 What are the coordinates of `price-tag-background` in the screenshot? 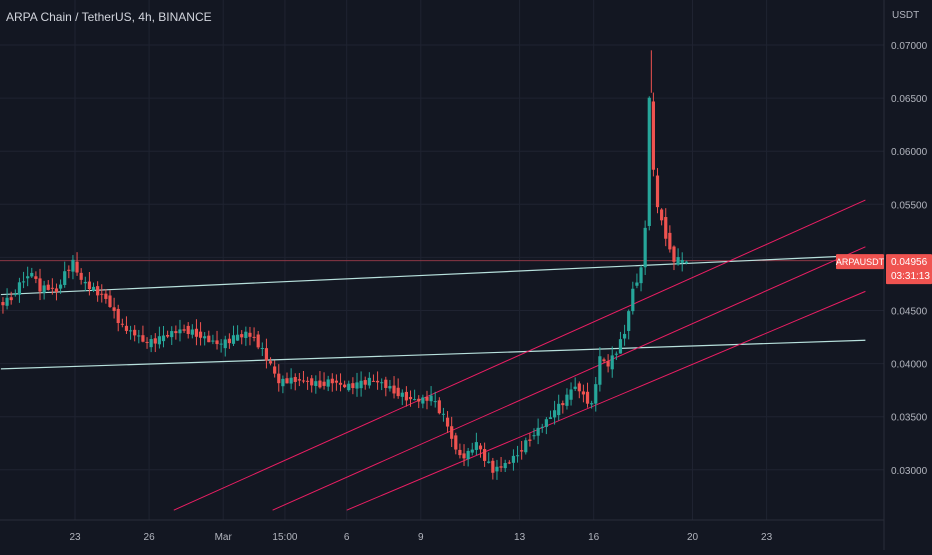 It's located at (909, 269).